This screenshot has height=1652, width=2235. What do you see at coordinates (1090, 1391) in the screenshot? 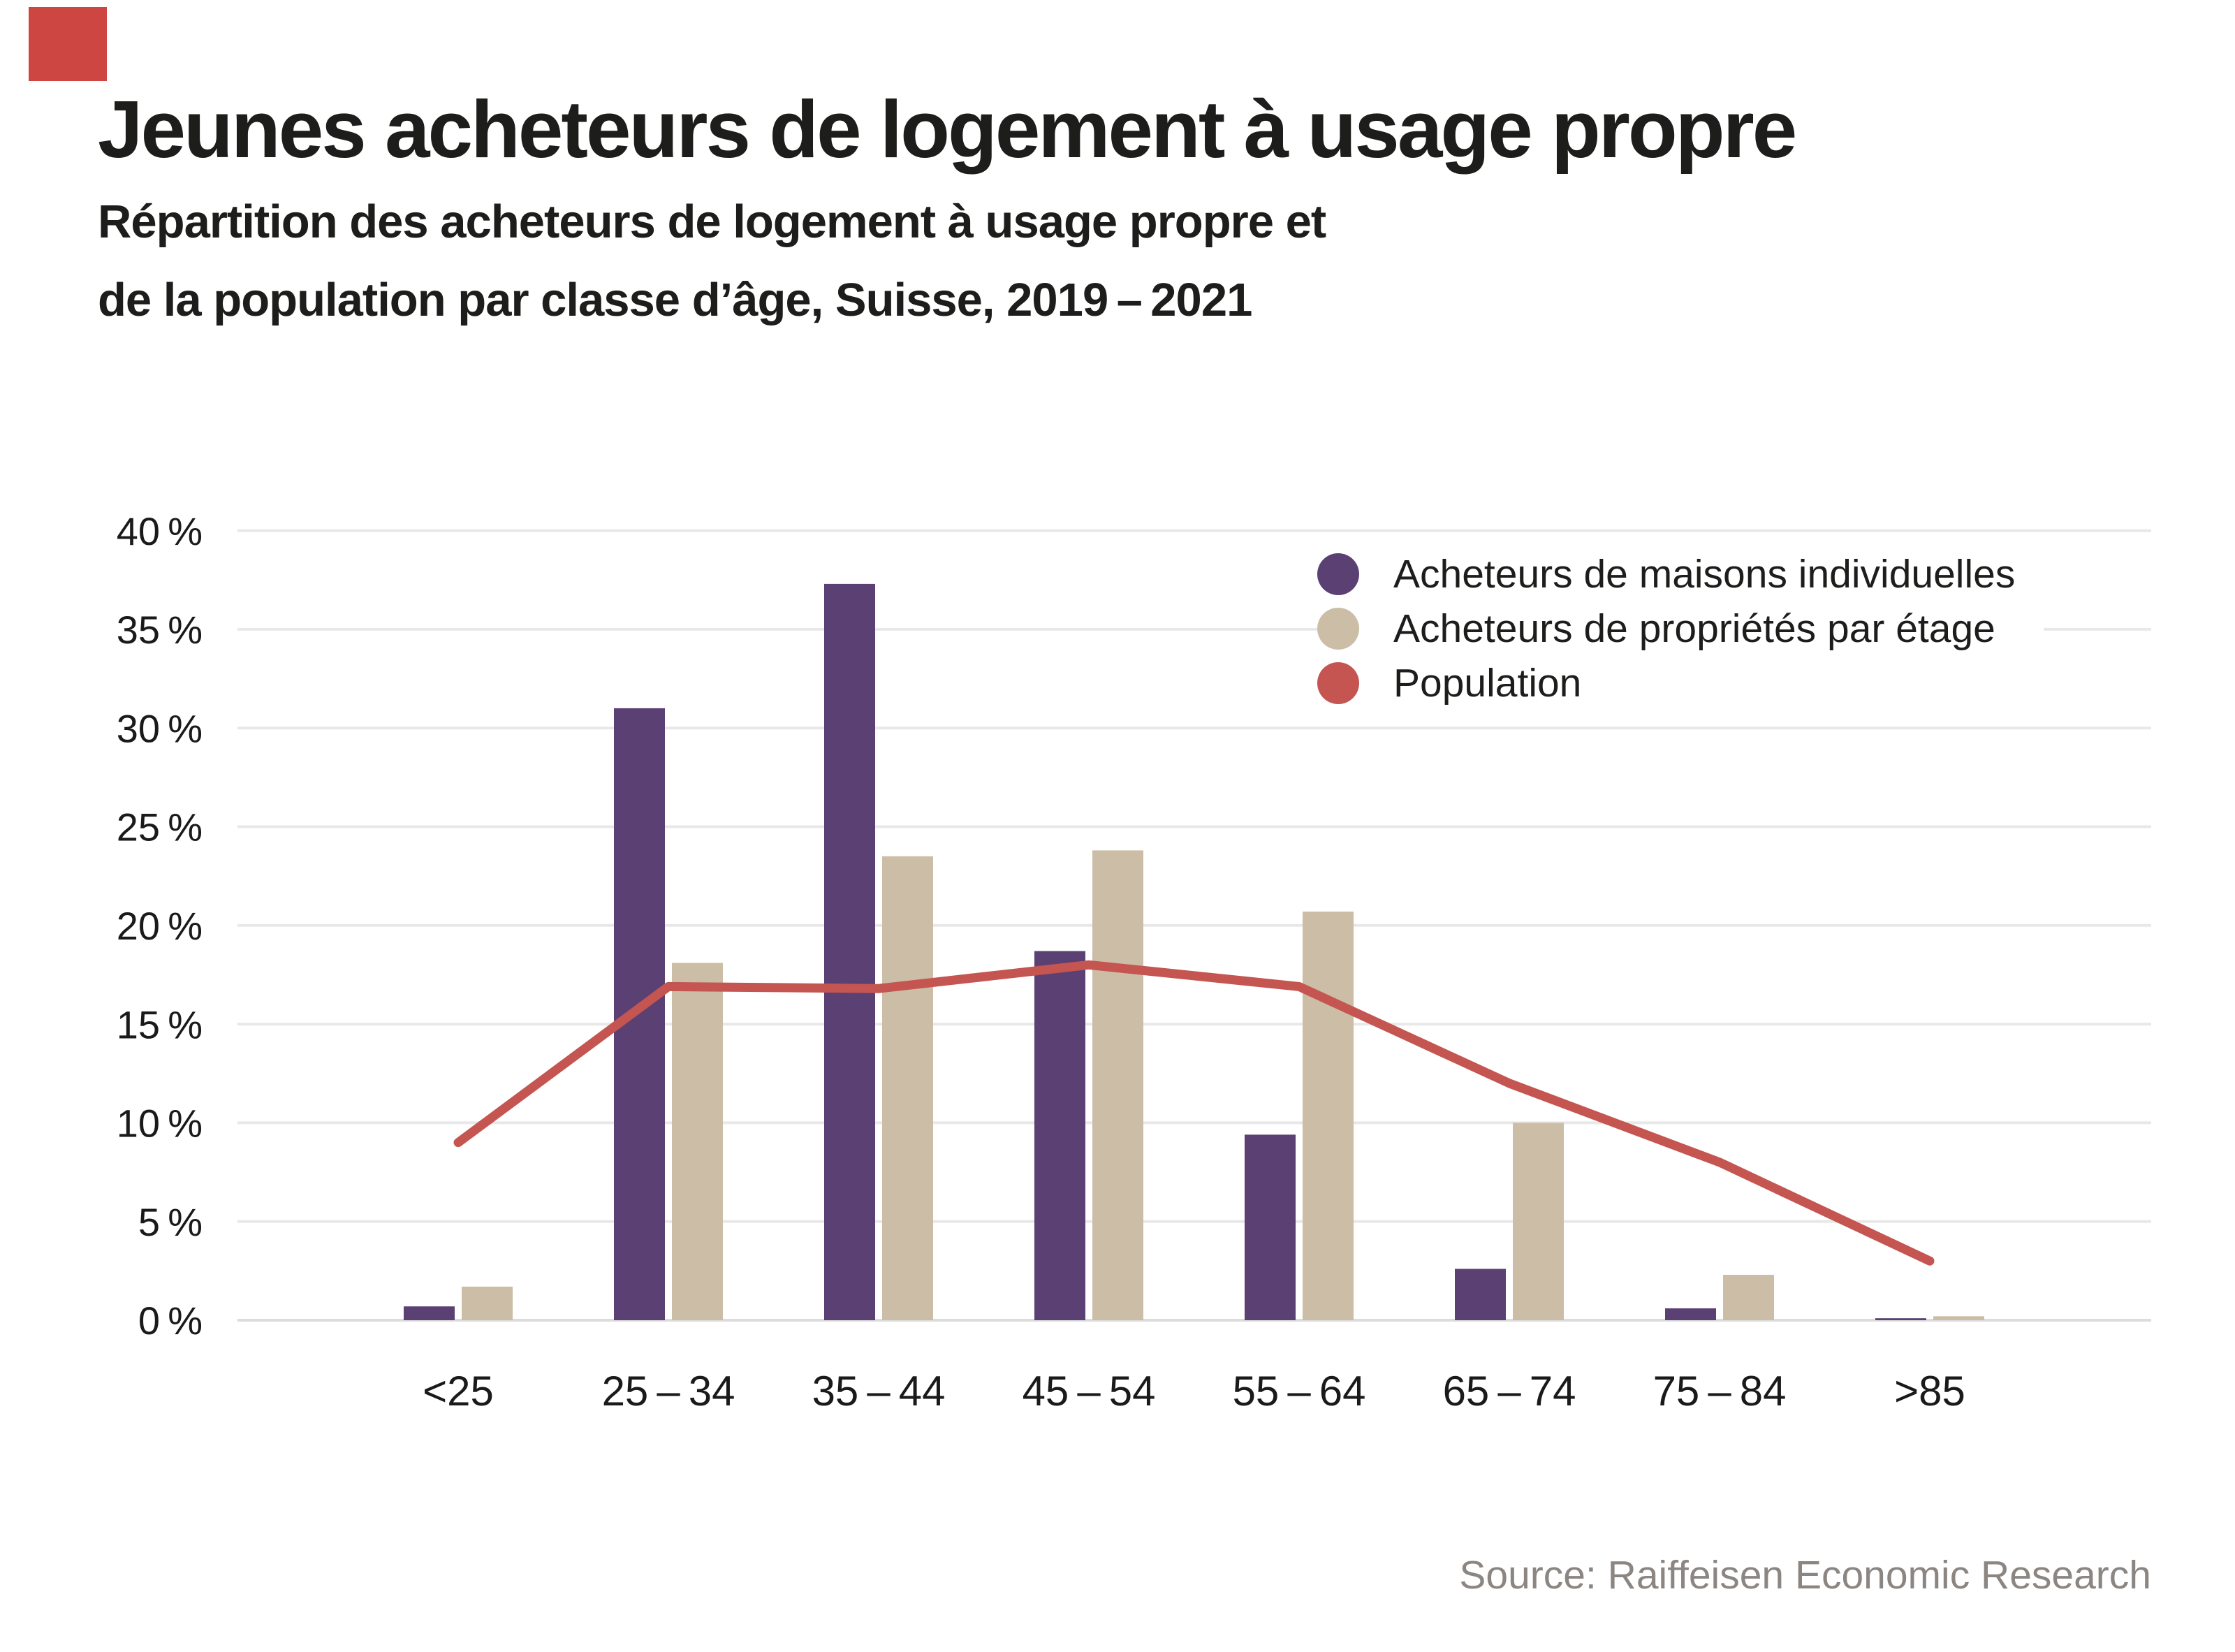
I see `x-axis-tick-label: 45 – 54` at bounding box center [1090, 1391].